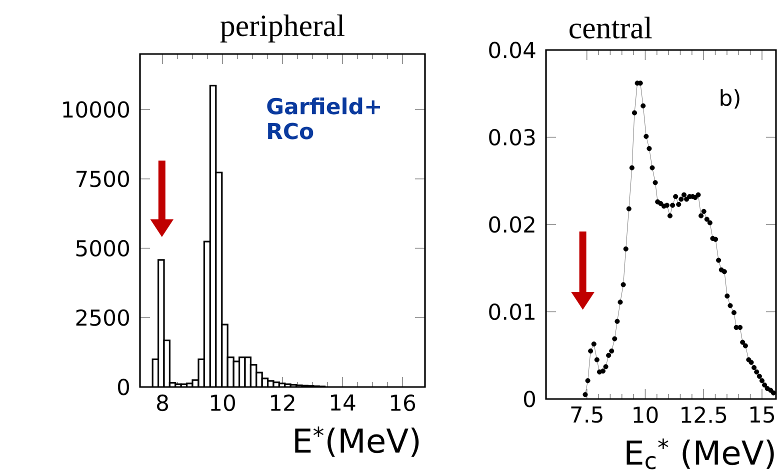 Image resolution: width=777 pixels, height=475 pixels. I want to click on x-tick-label: 7.5, so click(586, 414).